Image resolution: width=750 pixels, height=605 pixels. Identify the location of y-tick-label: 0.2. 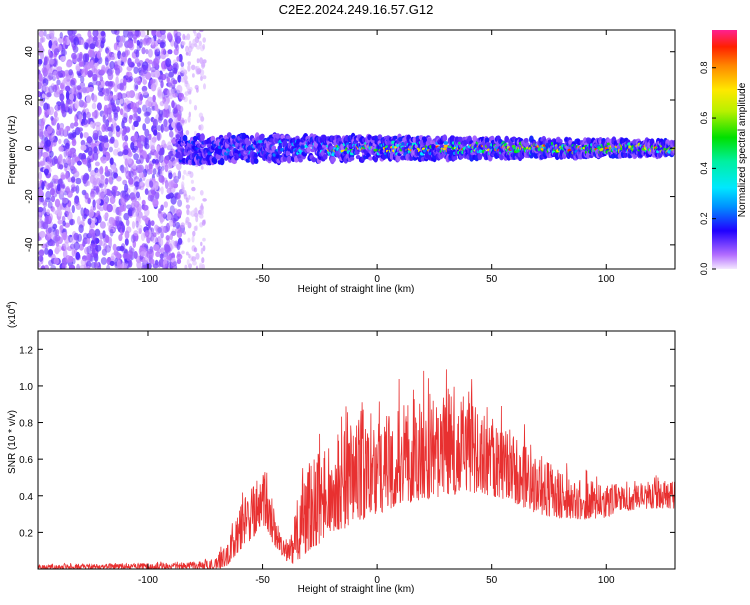
(26, 533).